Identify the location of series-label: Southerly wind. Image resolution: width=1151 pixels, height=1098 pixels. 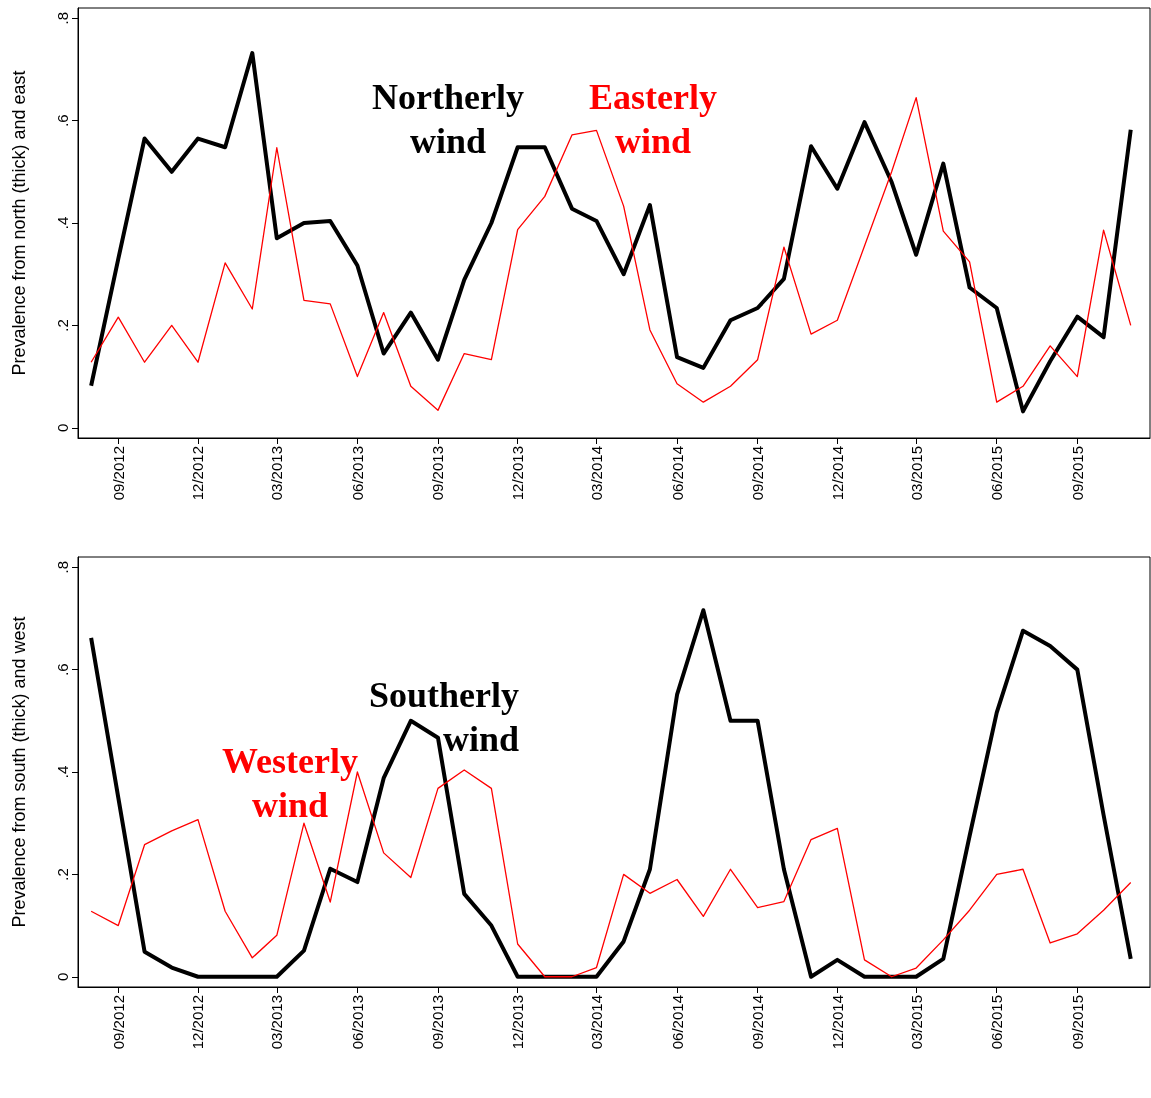
(443, 717).